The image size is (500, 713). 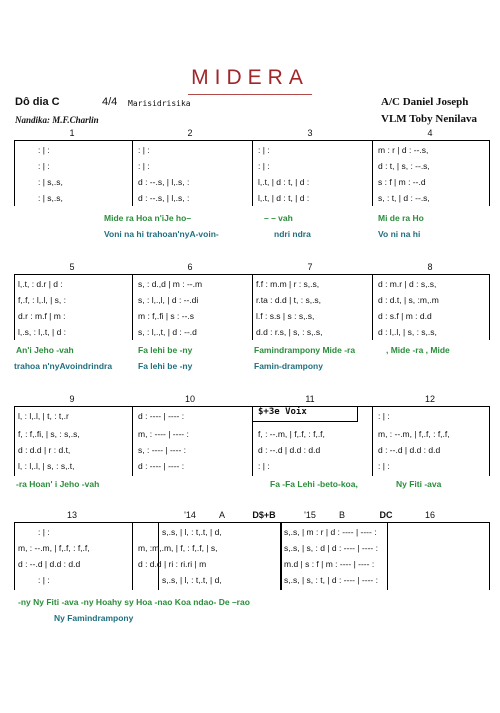 What do you see at coordinates (252, 618) in the screenshot?
I see `lyric-line: Ny Famindrampony` at bounding box center [252, 618].